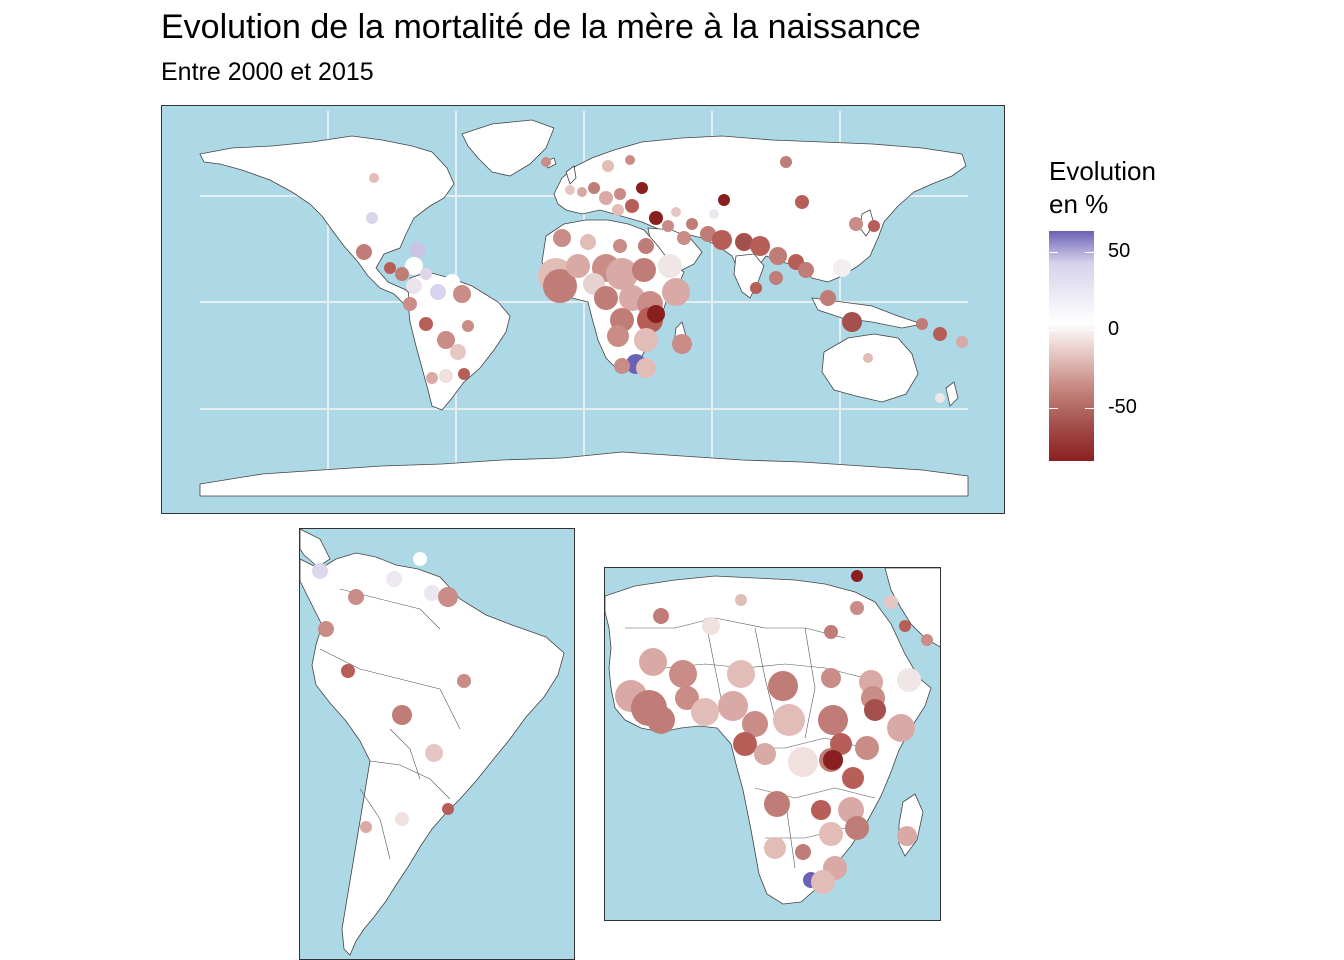 The height and width of the screenshot is (960, 1344). I want to click on legend-color-bar, so click(1071, 346).